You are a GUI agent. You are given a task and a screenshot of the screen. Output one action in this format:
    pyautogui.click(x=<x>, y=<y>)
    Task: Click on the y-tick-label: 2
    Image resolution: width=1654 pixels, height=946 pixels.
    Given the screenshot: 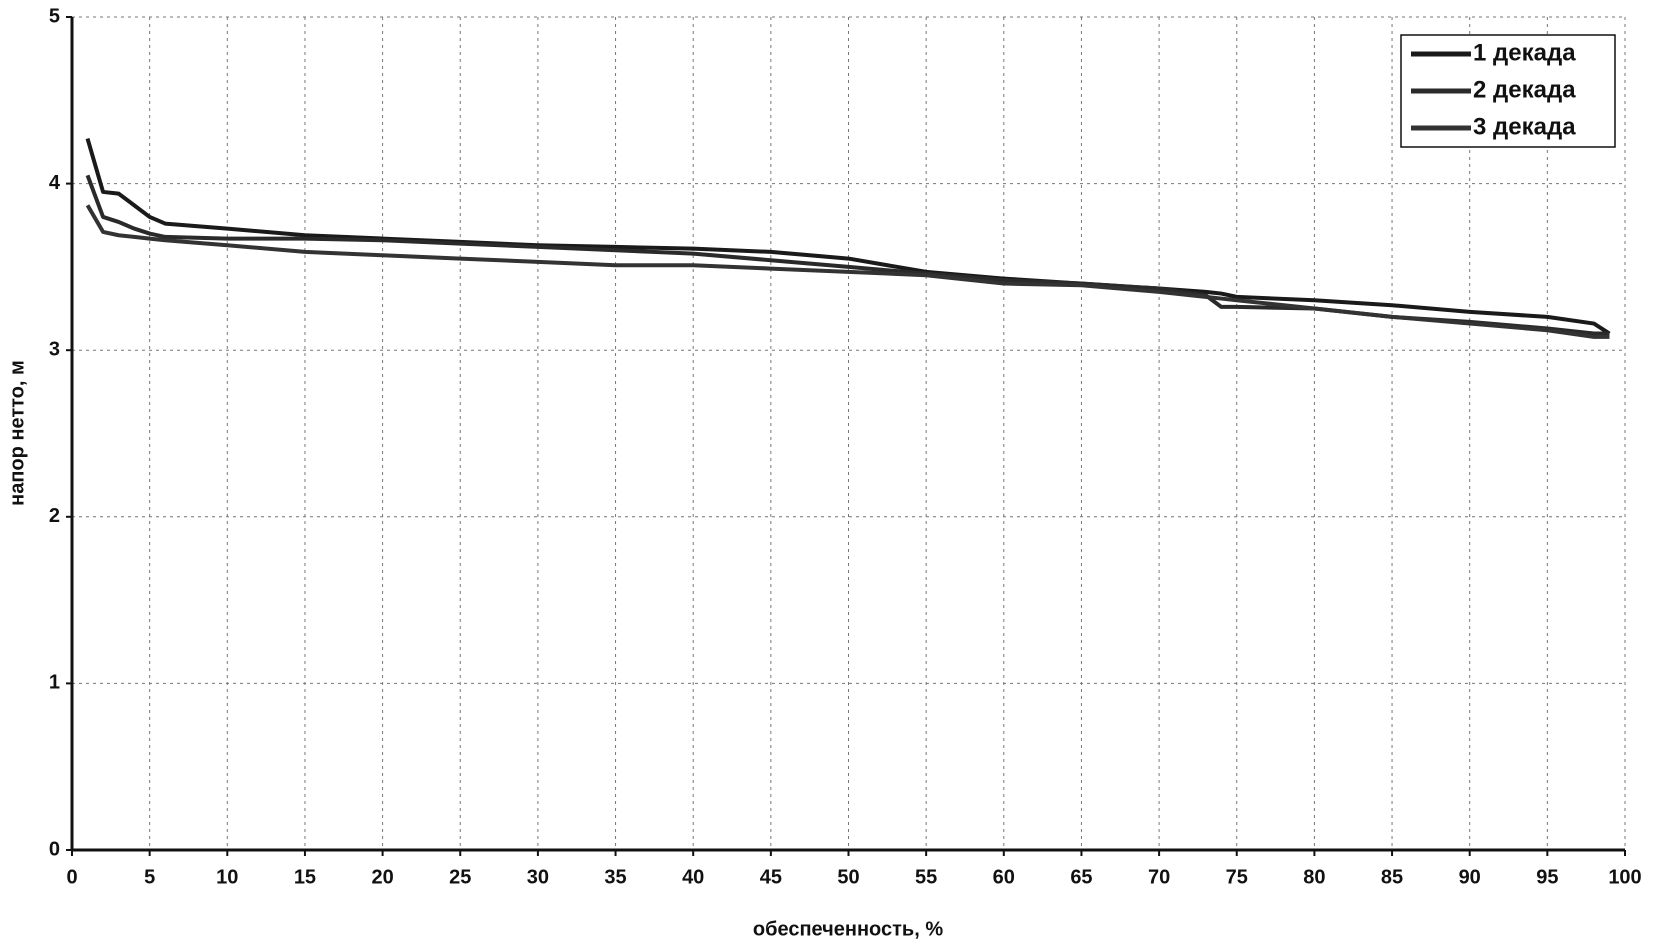 What is the action you would take?
    pyautogui.click(x=54, y=516)
    